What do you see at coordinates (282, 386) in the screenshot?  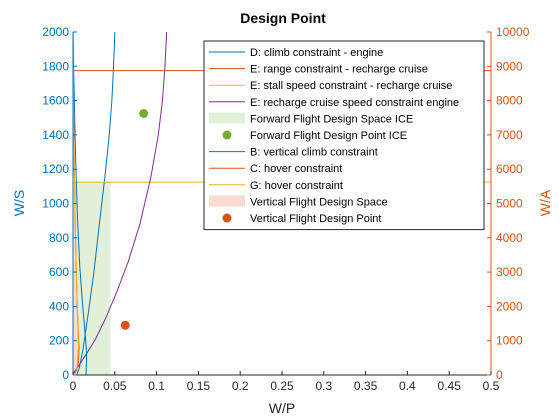 I see `x-tick-label: 0.25` at bounding box center [282, 386].